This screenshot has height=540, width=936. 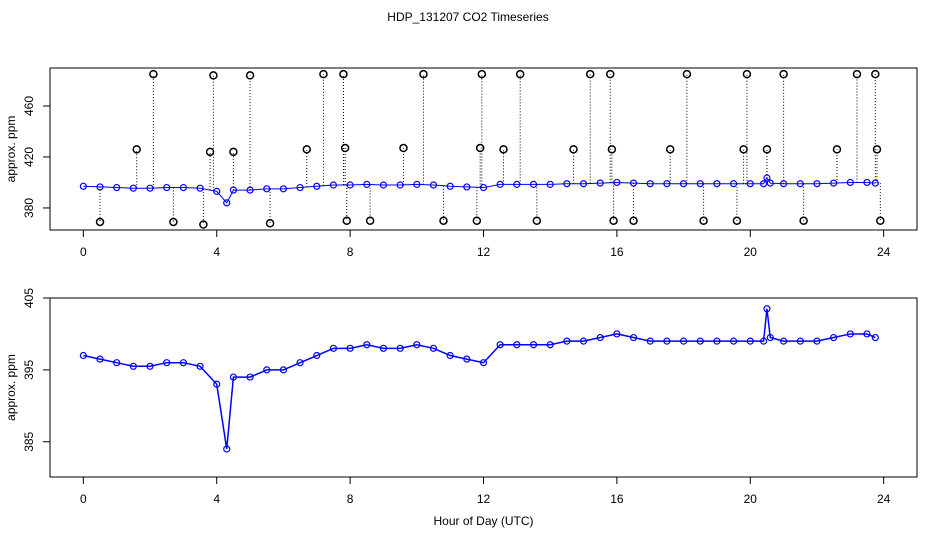 I want to click on x-tick-label: 12, so click(x=484, y=499).